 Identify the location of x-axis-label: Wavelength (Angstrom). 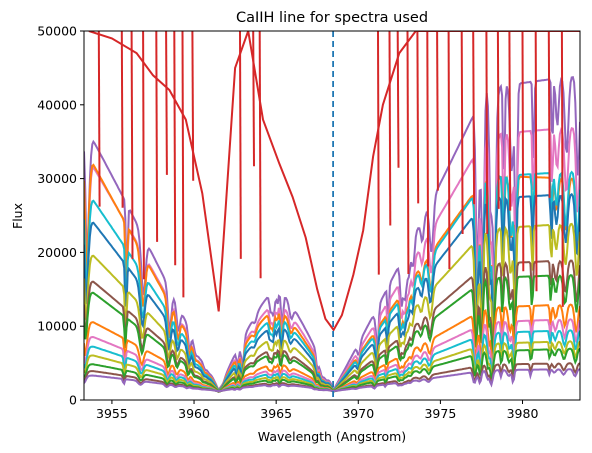
(332, 436).